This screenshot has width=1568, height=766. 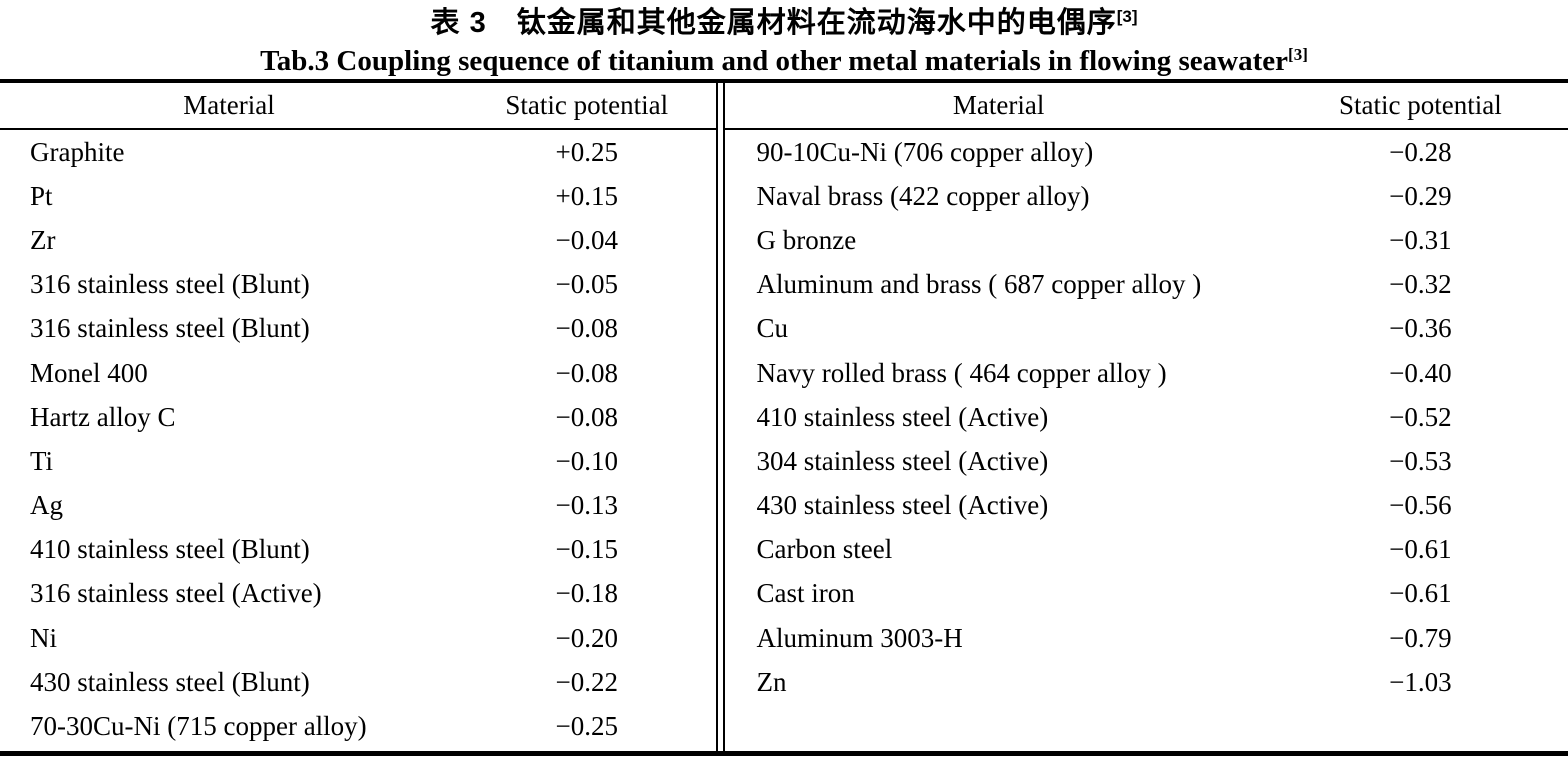 What do you see at coordinates (358, 196) in the screenshot?
I see `table-row: Pt +0.15` at bounding box center [358, 196].